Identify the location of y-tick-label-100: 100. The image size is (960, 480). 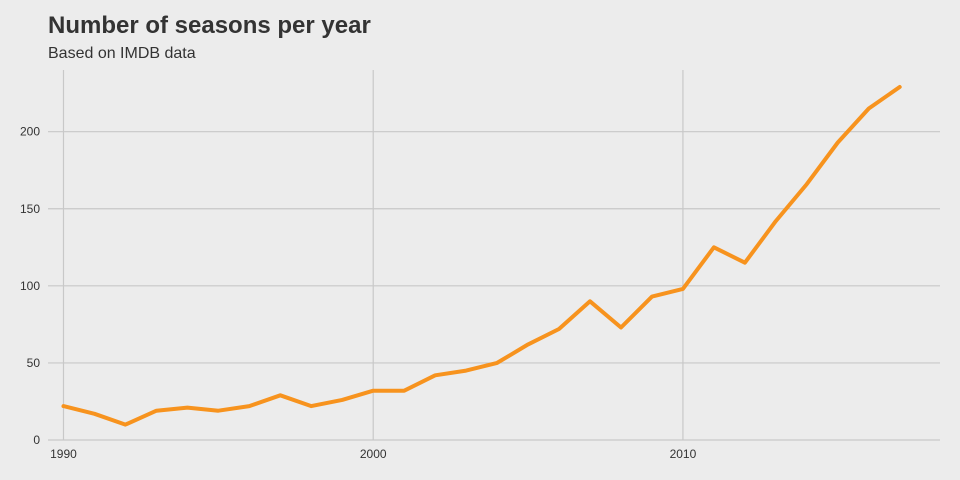
(30, 286).